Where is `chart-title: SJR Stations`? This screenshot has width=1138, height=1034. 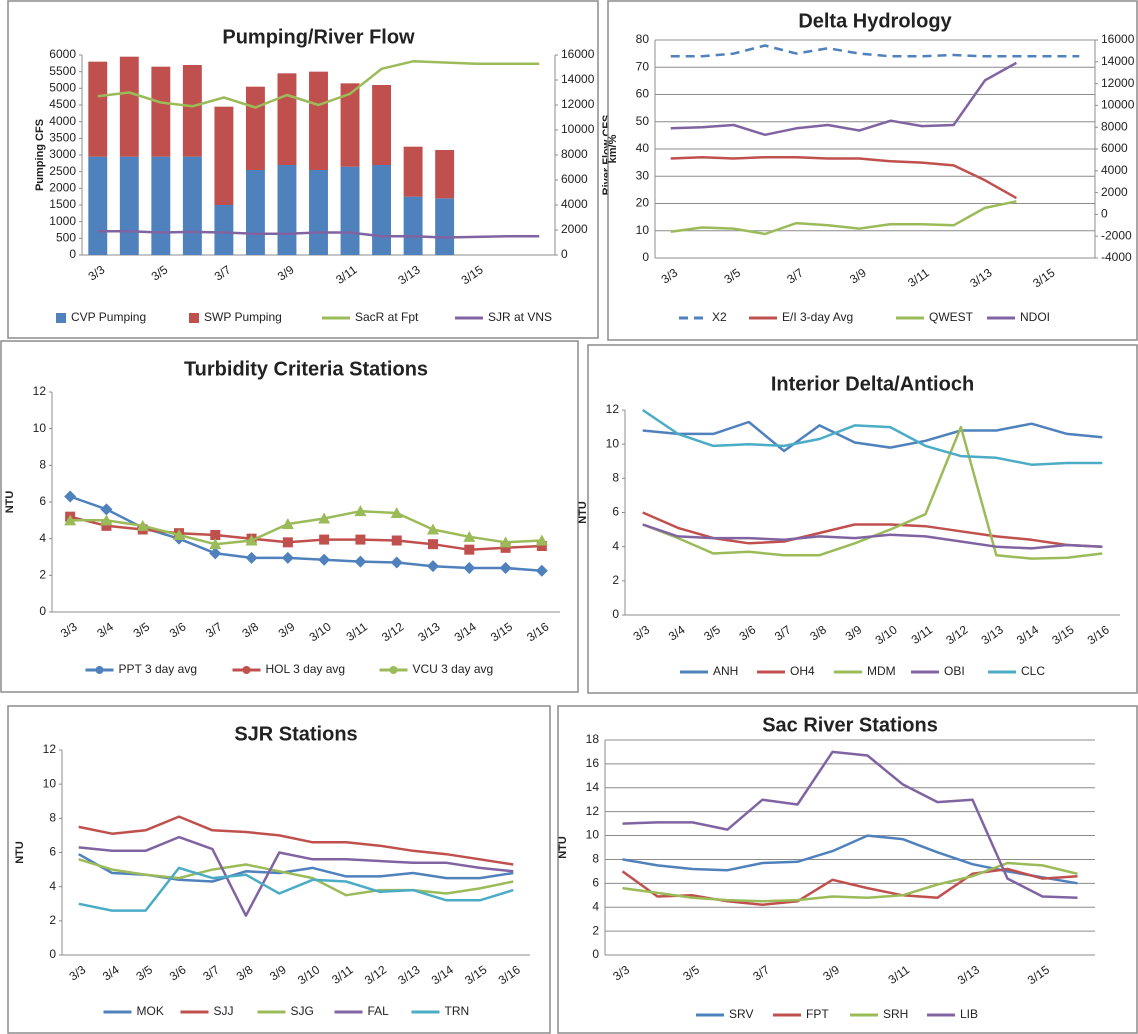 chart-title: SJR Stations is located at coordinates (295, 734).